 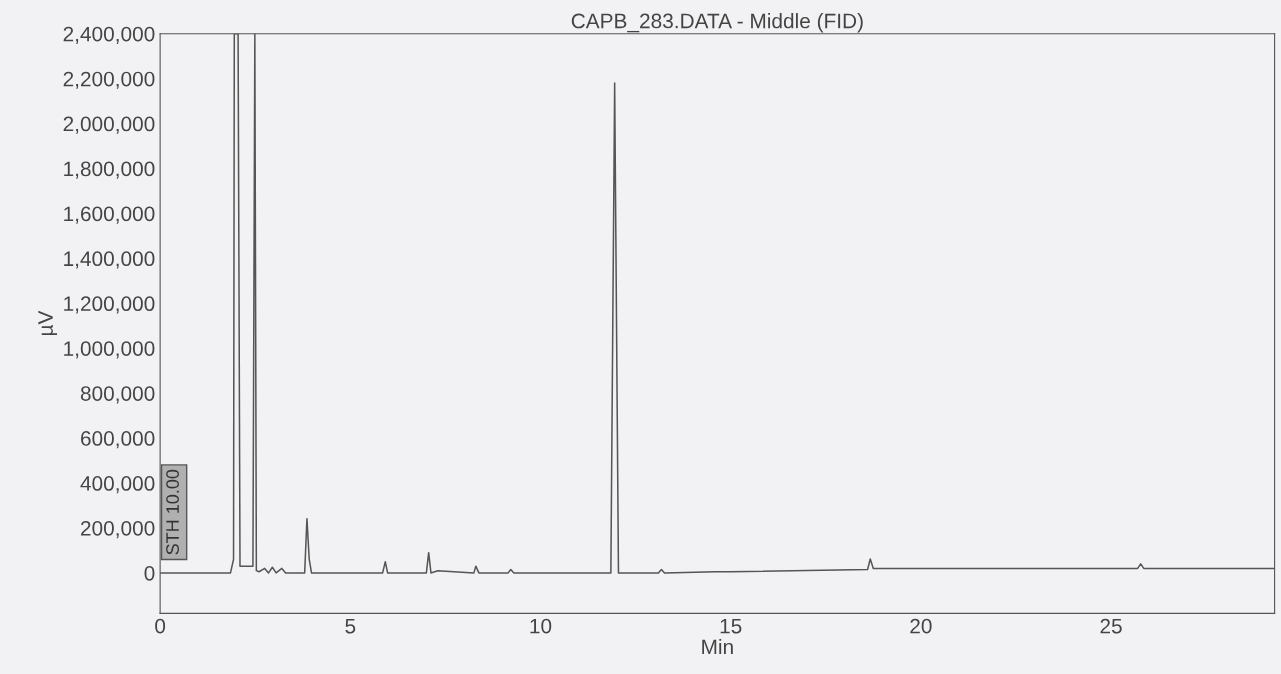 I want to click on annotation: STH 10.00, so click(x=172, y=512).